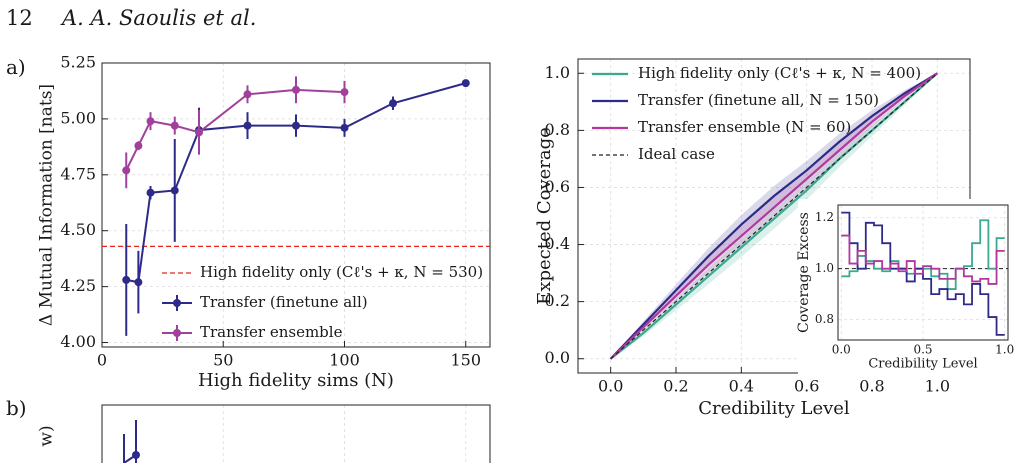 The width and height of the screenshot is (1025, 463). What do you see at coordinates (1004, 350) in the screenshot?
I see `inset-x-tick-label: 1.0` at bounding box center [1004, 350].